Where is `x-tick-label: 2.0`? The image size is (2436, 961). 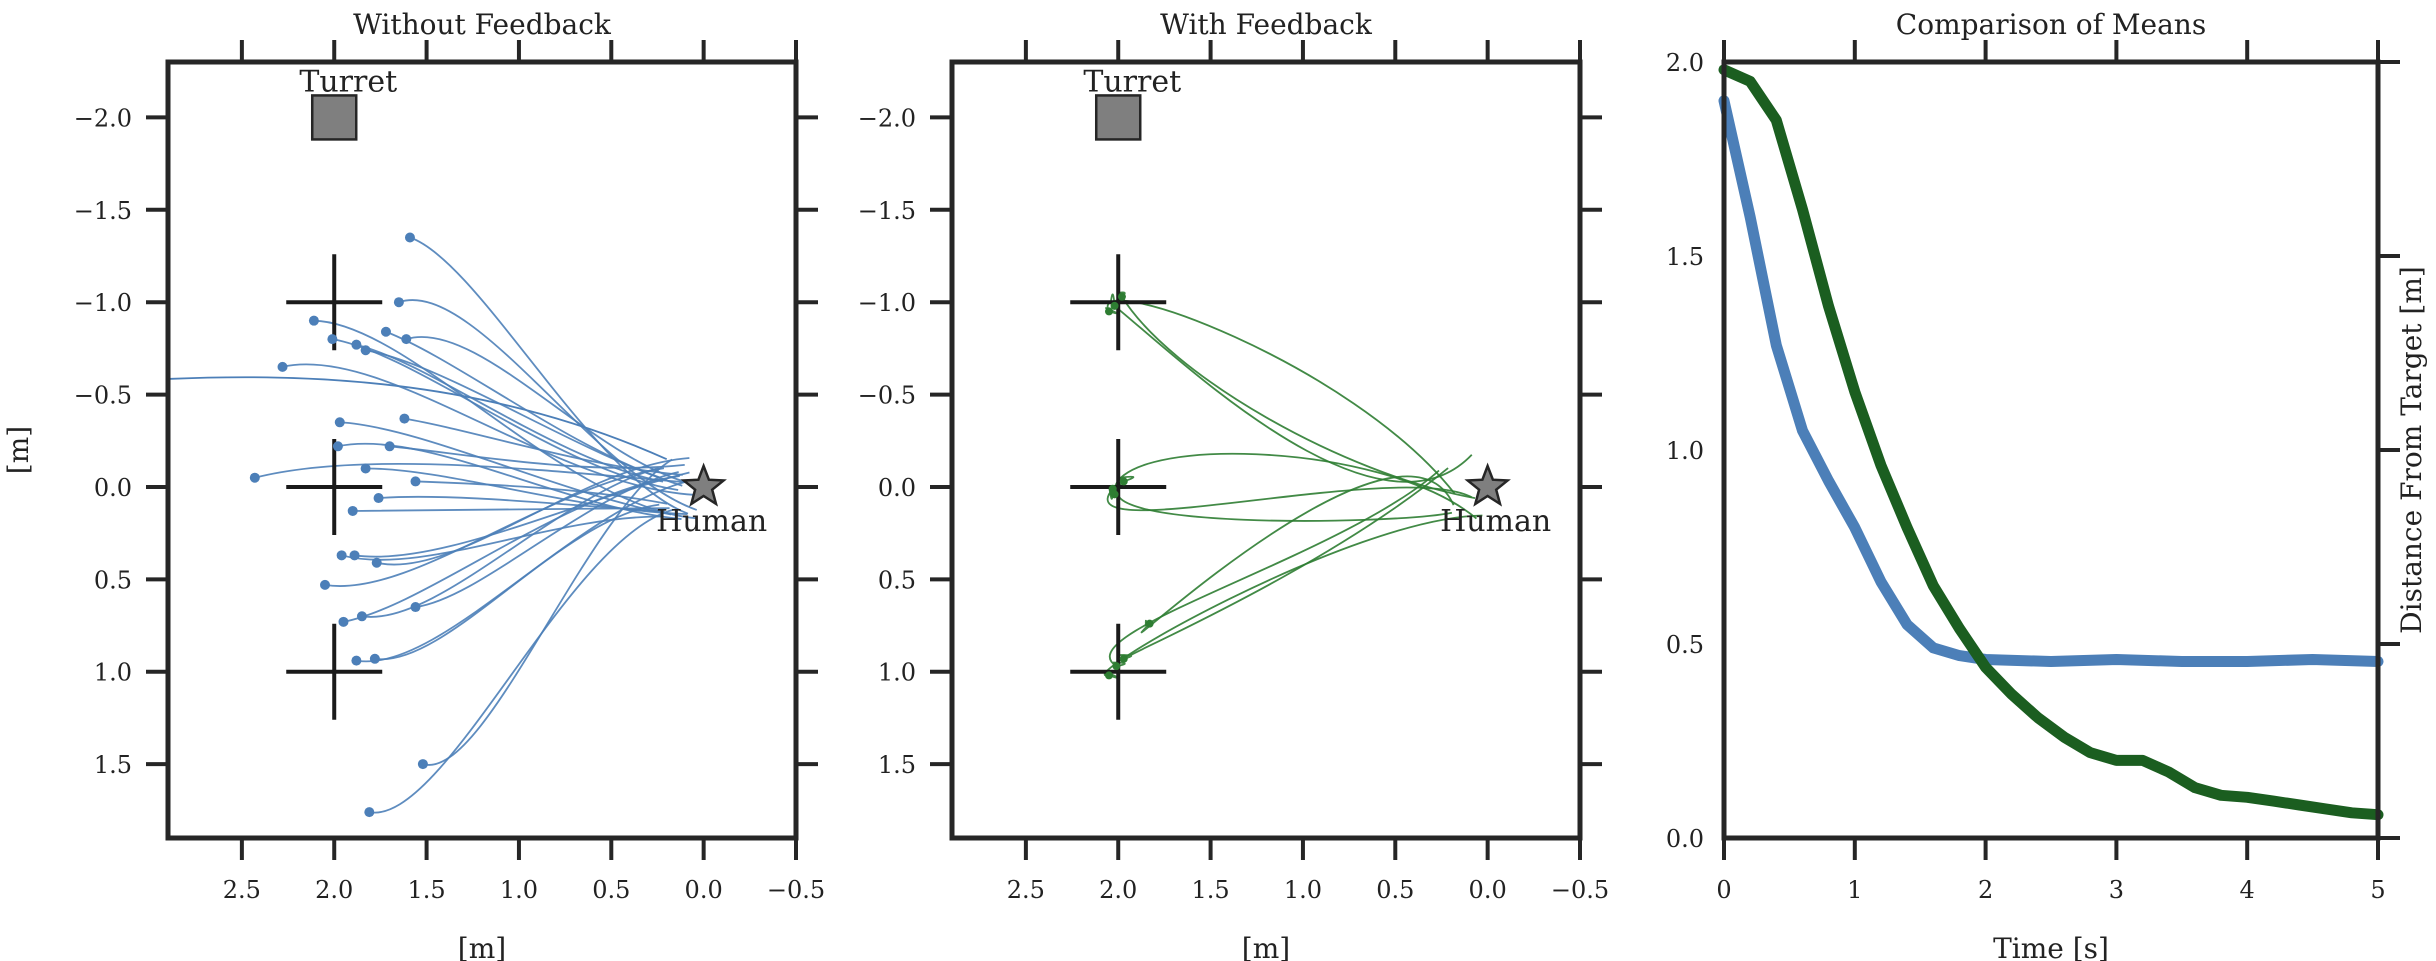
x-tick-label: 2.0 is located at coordinates (334, 890).